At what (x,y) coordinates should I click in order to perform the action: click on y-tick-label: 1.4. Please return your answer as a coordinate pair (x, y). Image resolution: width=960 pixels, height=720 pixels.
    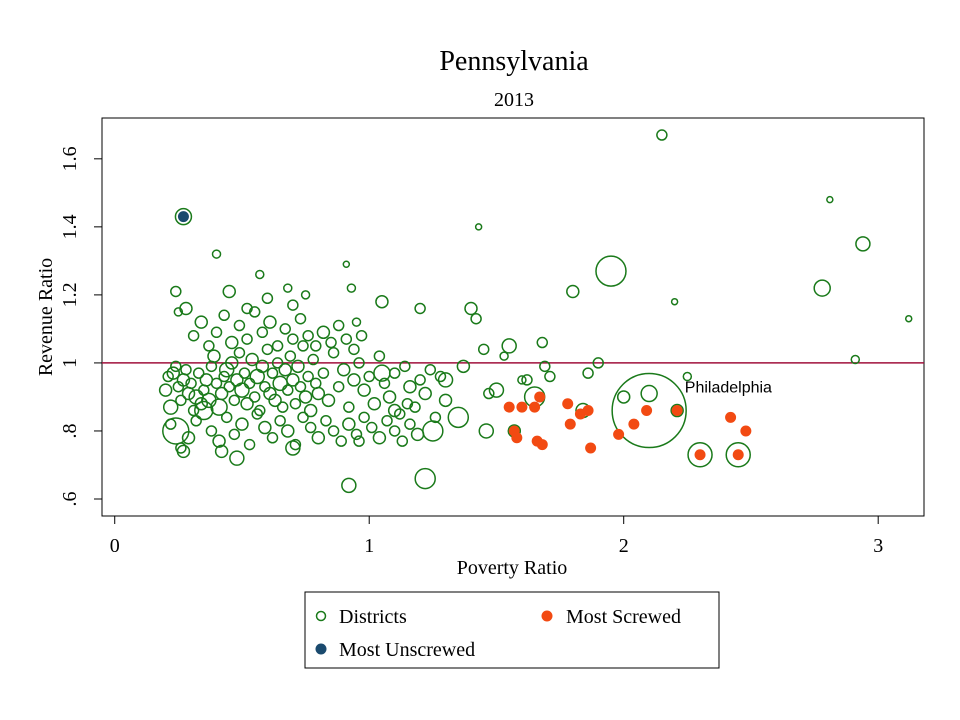
    Looking at the image, I should click on (70, 226).